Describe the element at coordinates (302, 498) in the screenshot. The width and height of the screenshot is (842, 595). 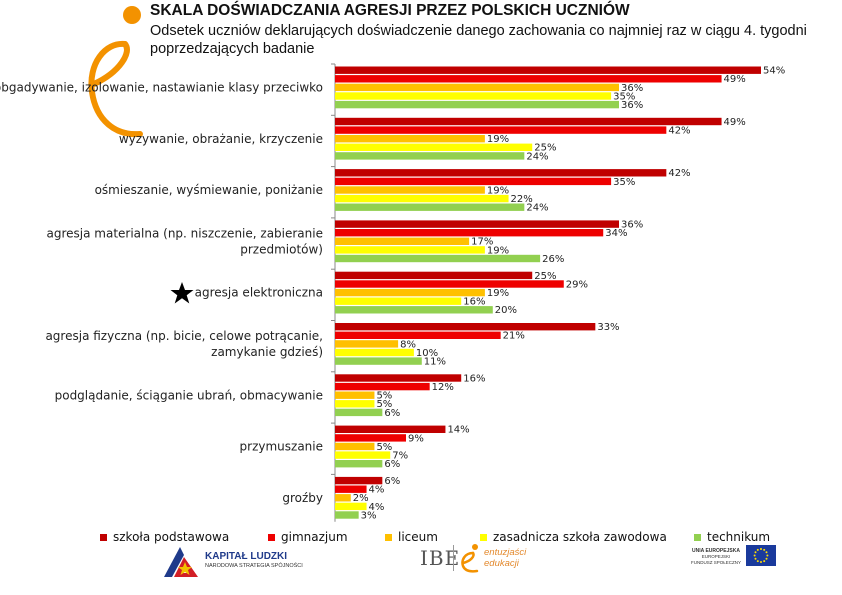
I see `category-label: groźby` at that location.